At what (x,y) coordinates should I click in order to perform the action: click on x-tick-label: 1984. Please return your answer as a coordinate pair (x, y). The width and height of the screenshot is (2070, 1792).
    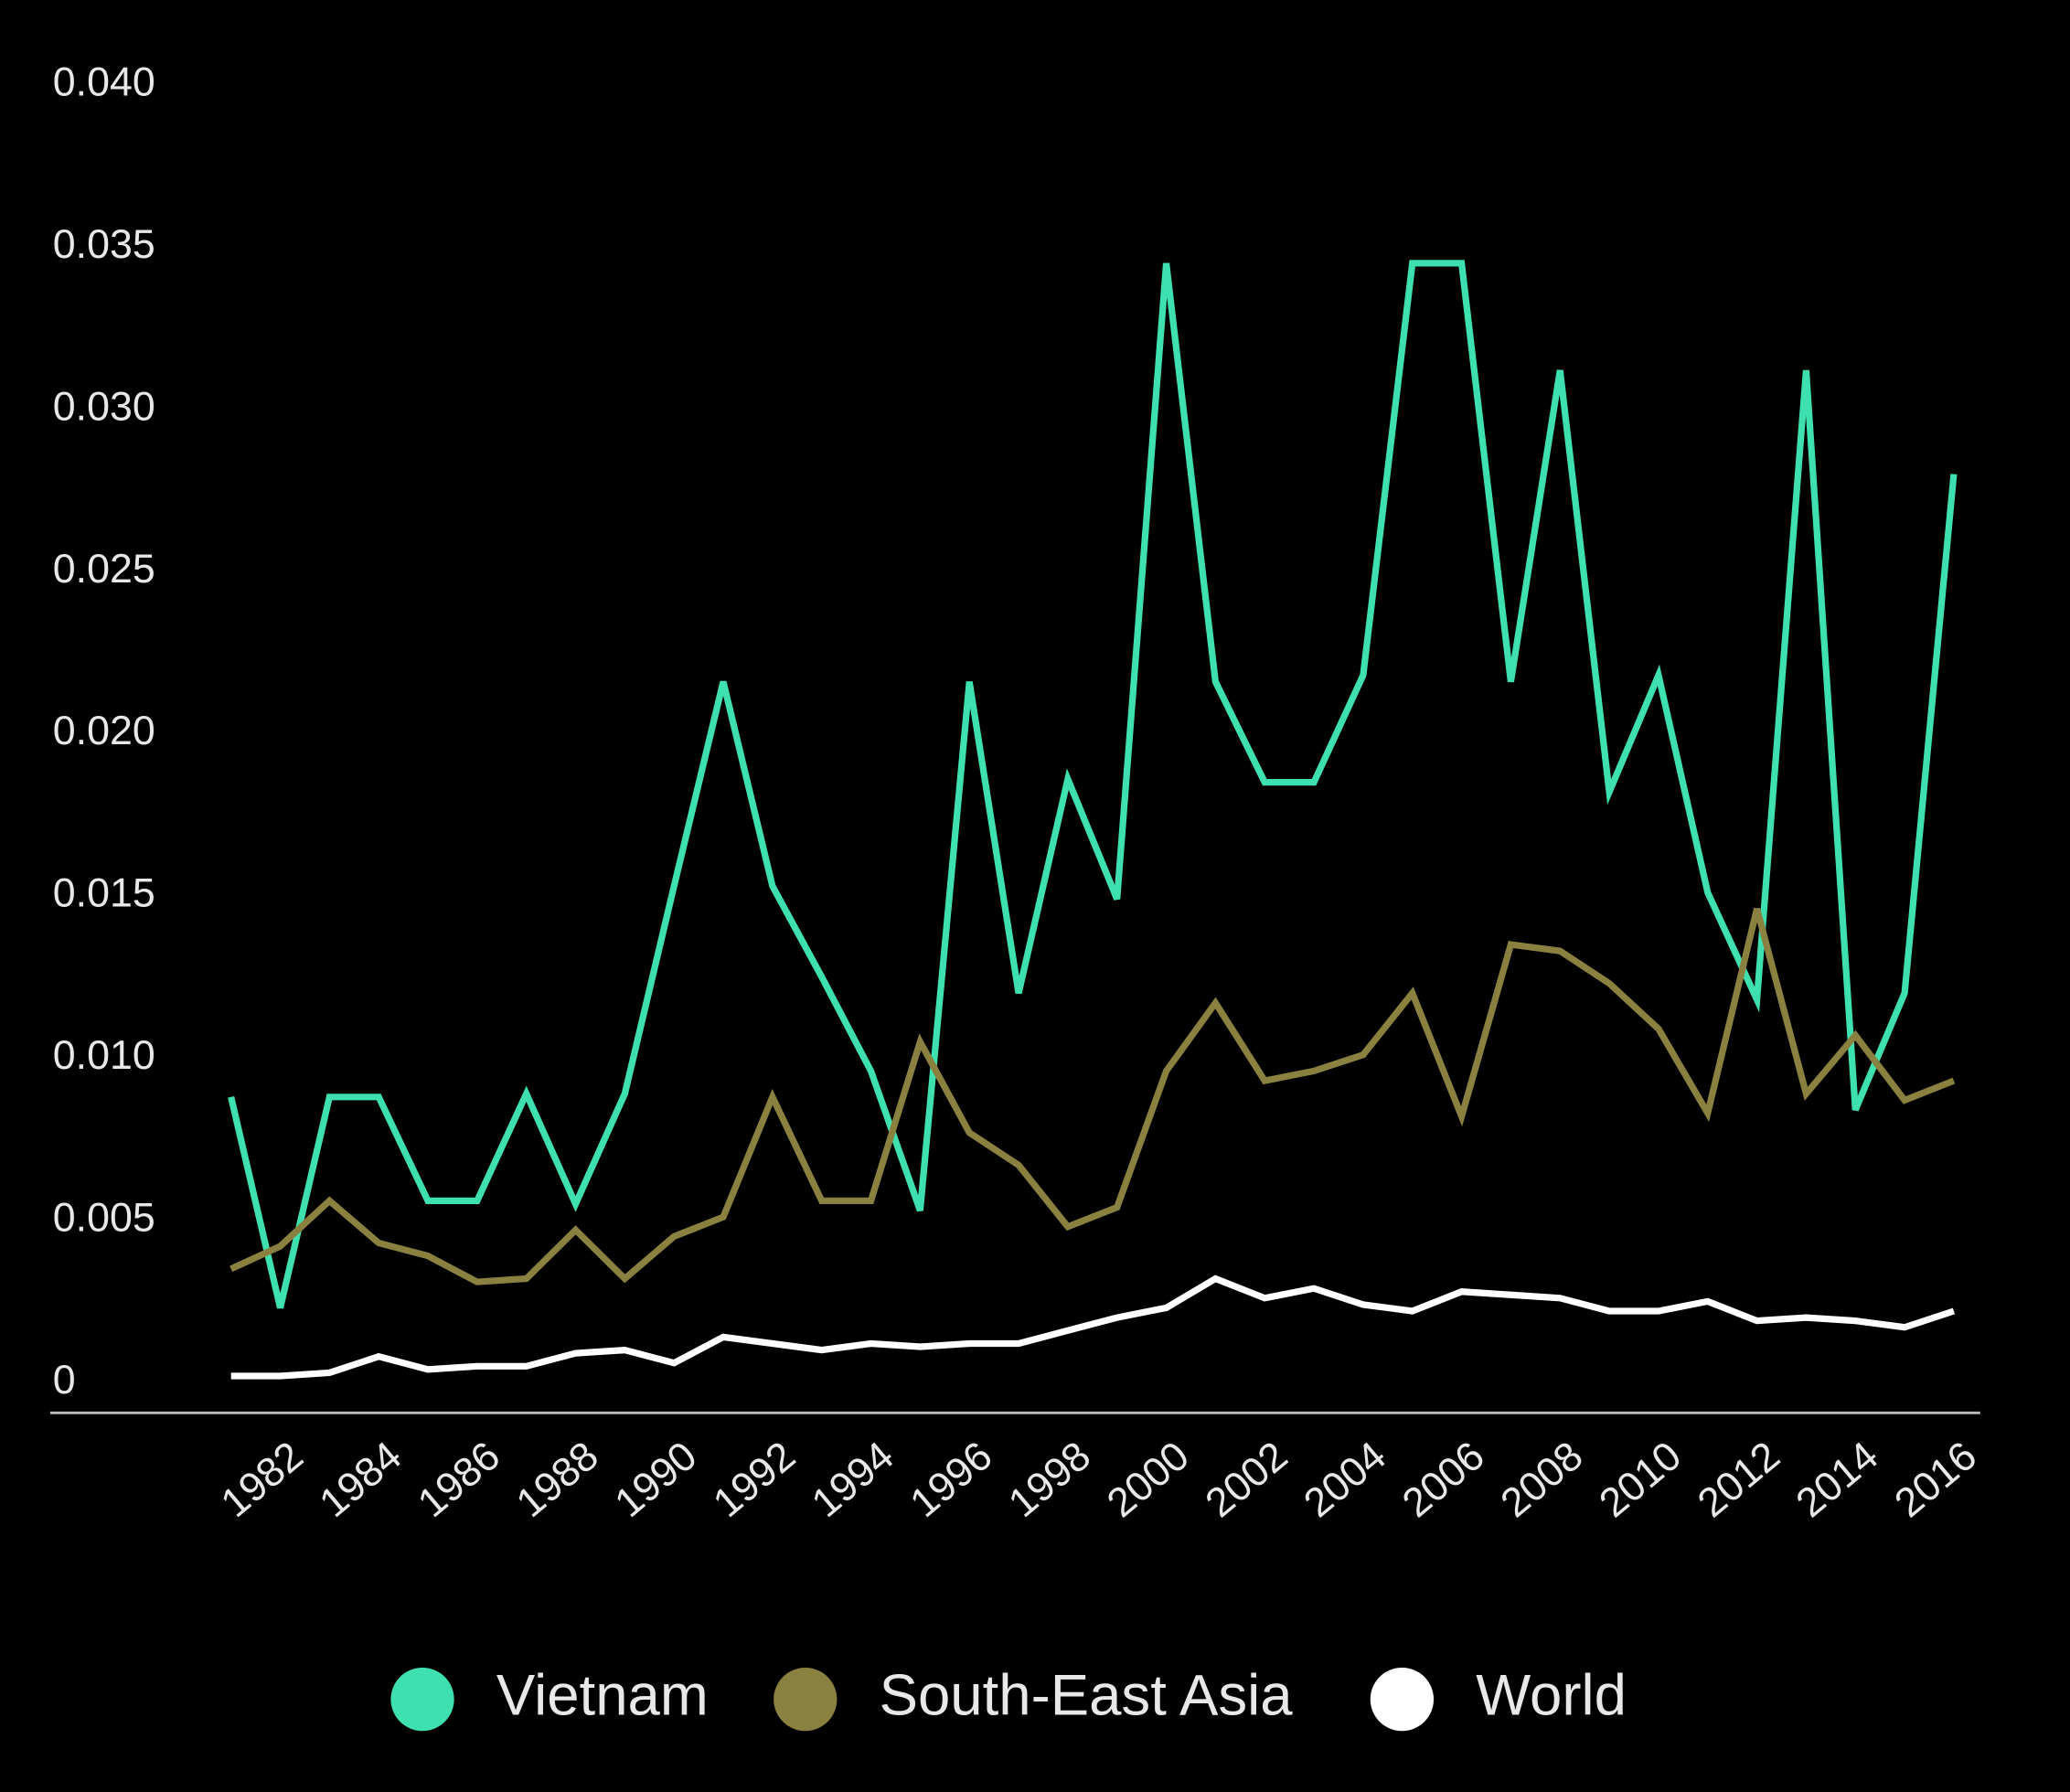
    Looking at the image, I should click on (360, 1479).